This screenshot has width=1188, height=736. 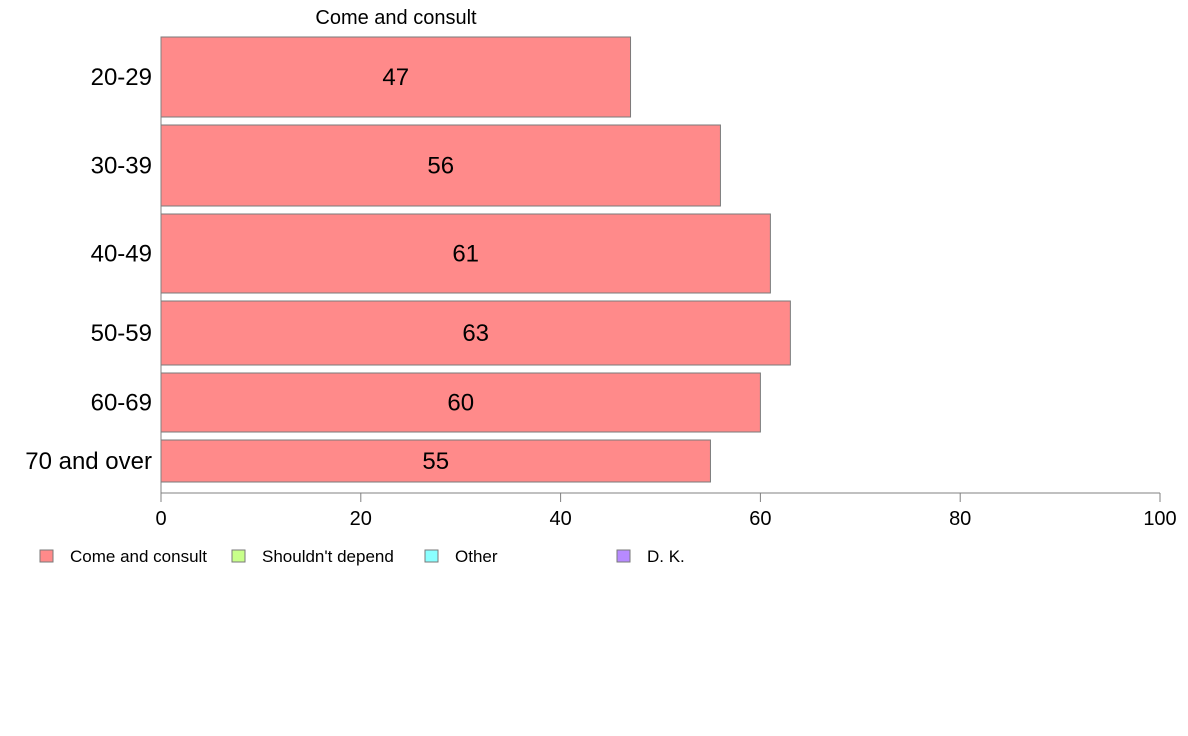 What do you see at coordinates (121, 166) in the screenshot?
I see `category-label: 30-39` at bounding box center [121, 166].